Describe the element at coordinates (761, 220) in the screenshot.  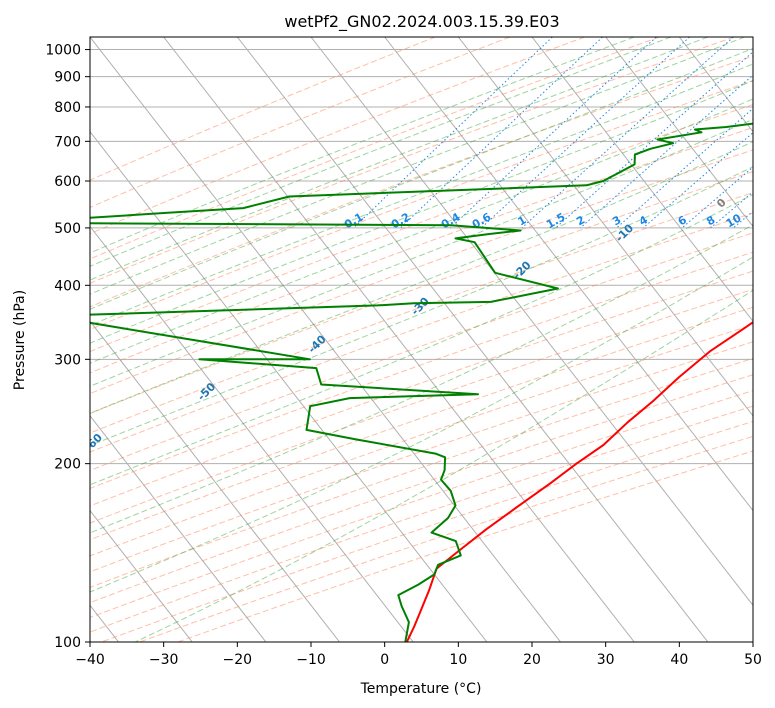
I see `mixing-ratio-label: 13` at that location.